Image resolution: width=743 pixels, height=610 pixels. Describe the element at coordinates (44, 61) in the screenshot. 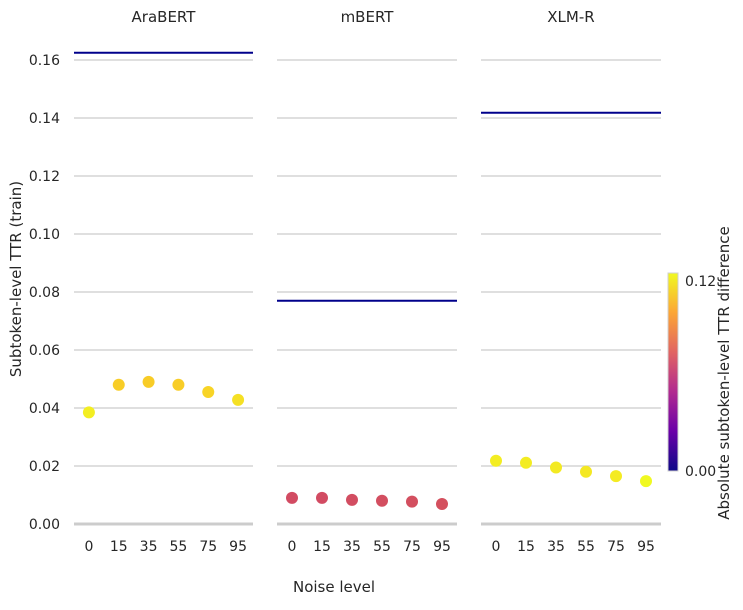

I see `y-tick-label: 0.16` at that location.